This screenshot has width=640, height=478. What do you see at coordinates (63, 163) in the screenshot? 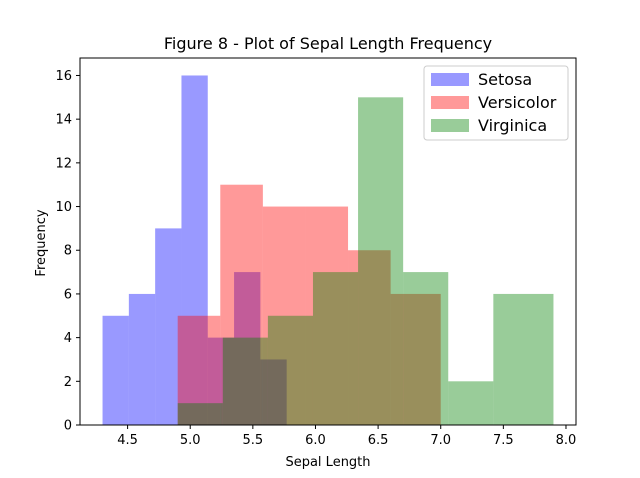
I see `y-tick-label: 12` at bounding box center [63, 163].